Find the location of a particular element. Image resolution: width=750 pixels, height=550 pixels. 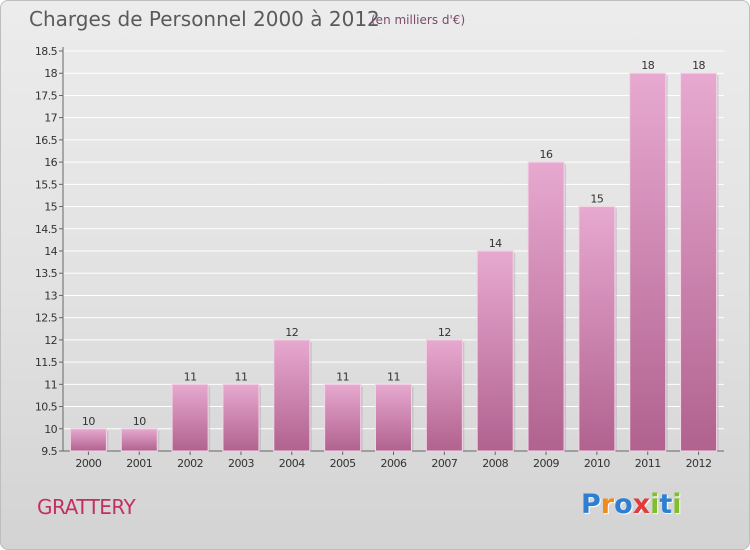

logo-letter: r is located at coordinates (607, 504).